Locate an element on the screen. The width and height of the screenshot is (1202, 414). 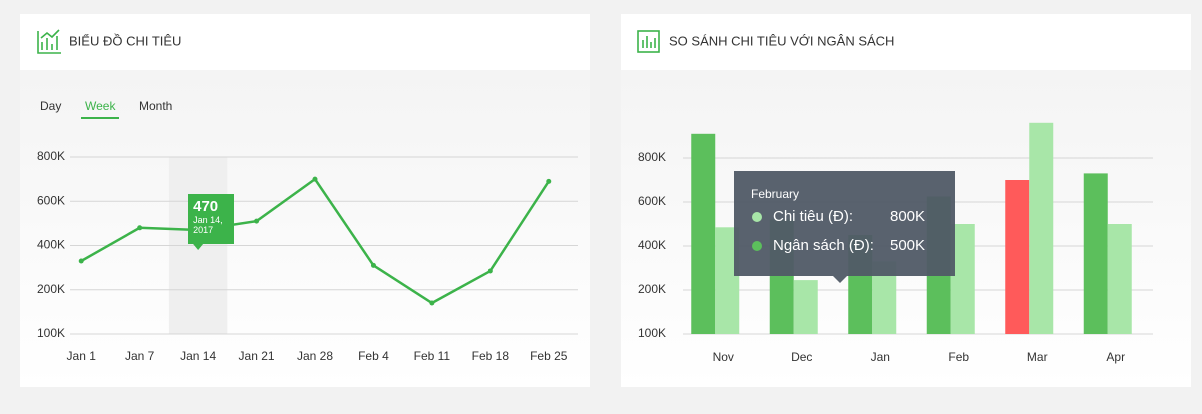
card-title: BIỂU ĐỒ CHI TIÊU is located at coordinates (125, 40).